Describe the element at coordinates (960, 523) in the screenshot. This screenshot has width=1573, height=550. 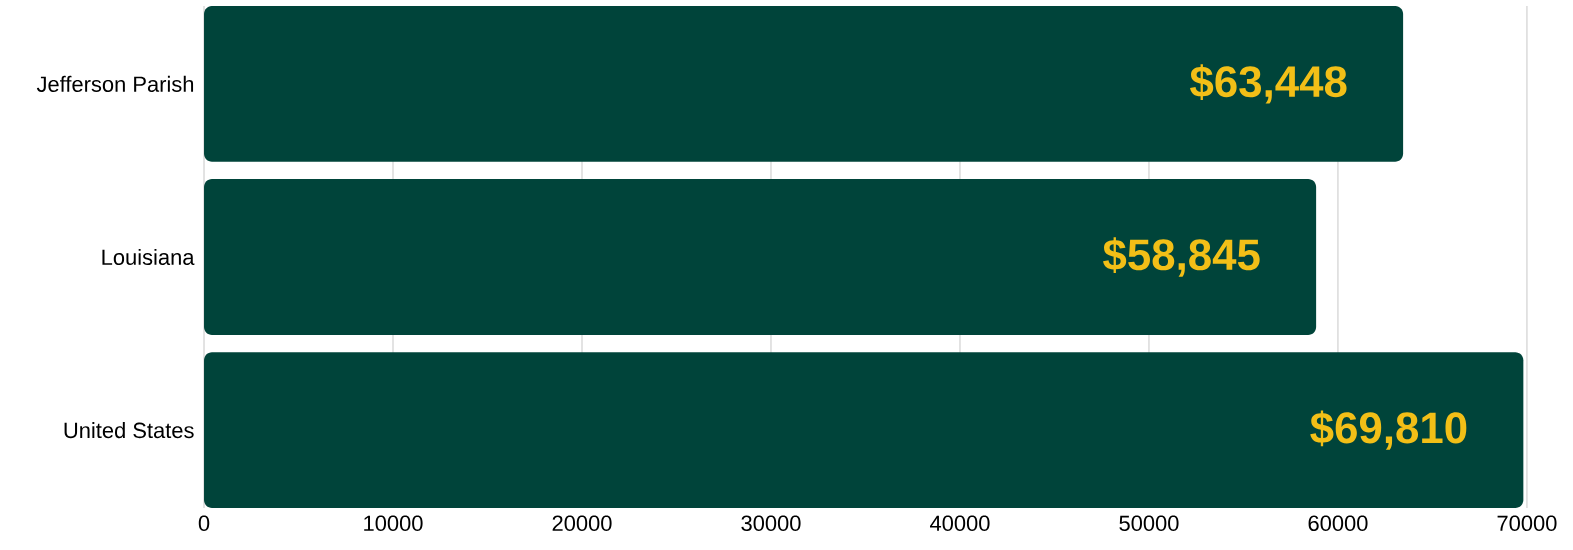
I see `x-tick-label: 40000` at that location.